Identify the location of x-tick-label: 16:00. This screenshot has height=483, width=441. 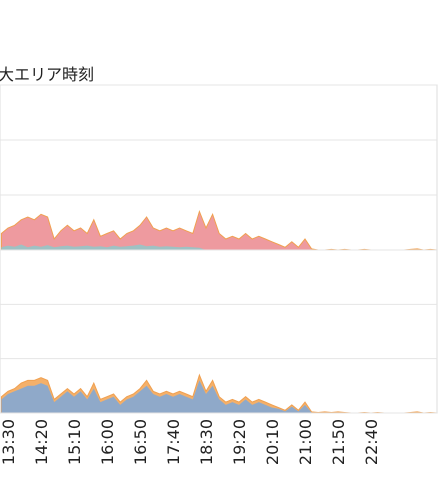
(107, 442).